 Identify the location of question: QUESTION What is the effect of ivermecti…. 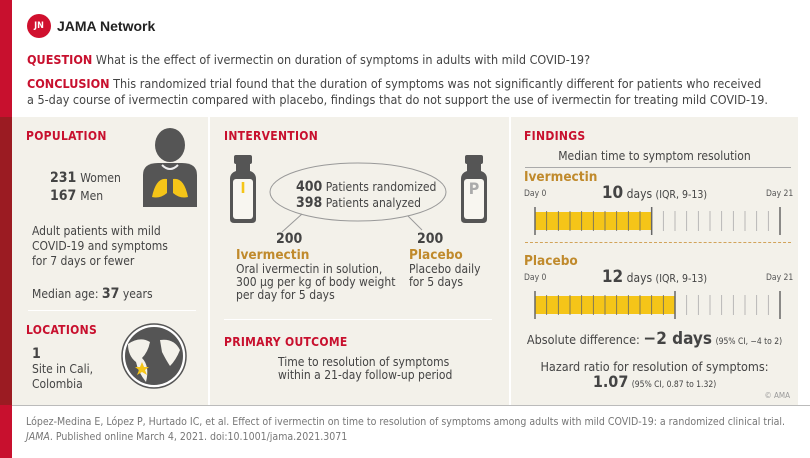
(309, 59).